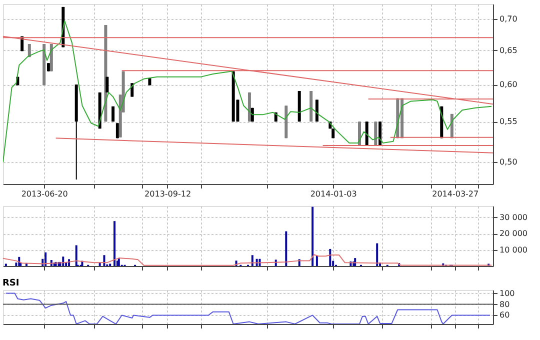 This screenshot has height=340, width=540. I want to click on y-tick-label: 30 000, so click(514, 217).